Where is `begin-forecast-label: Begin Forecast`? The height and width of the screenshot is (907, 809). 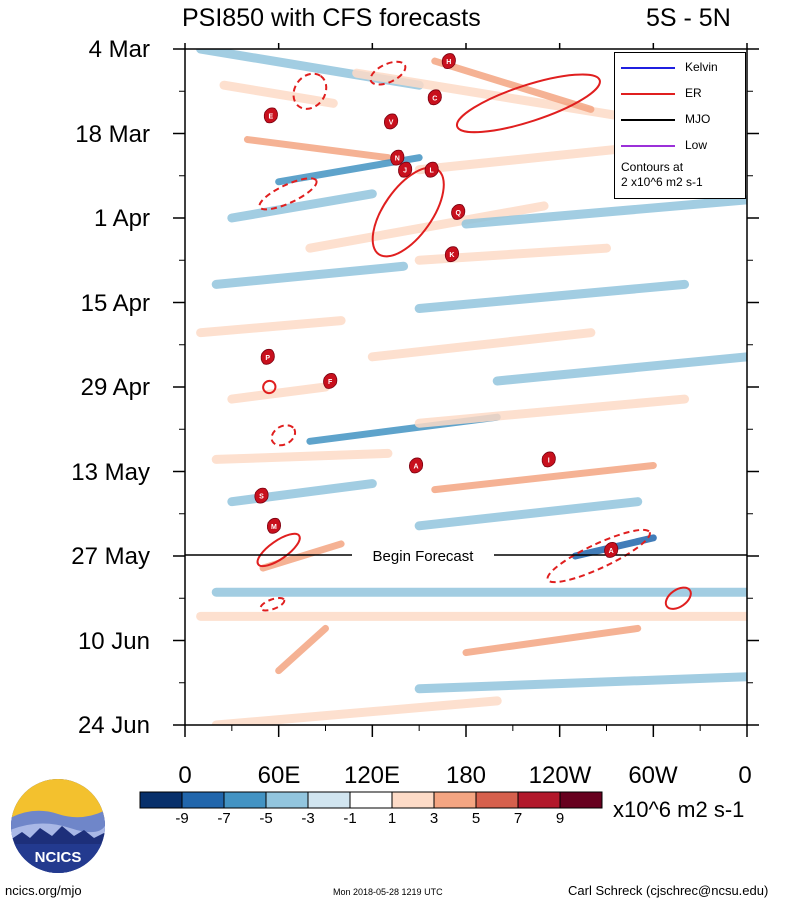
begin-forecast-label: Begin Forecast is located at coordinates (424, 556).